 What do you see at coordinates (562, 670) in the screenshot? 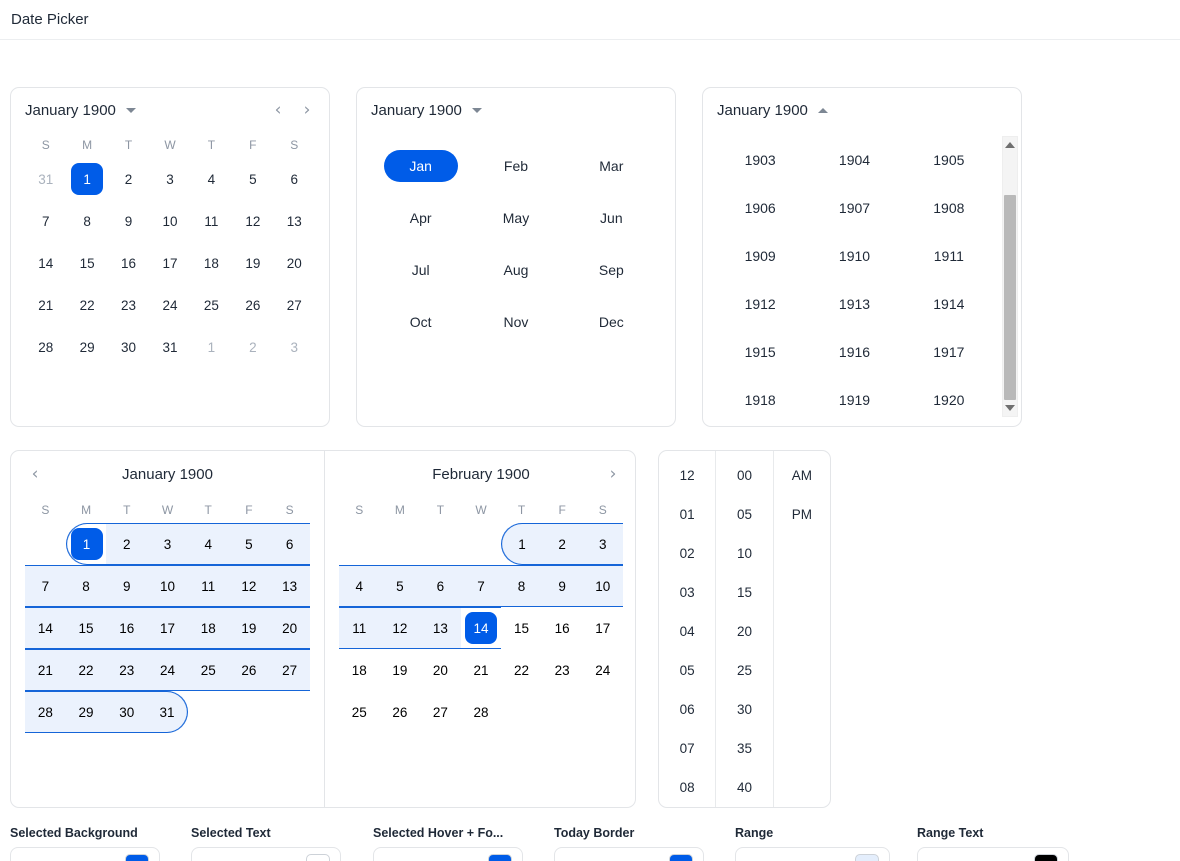
I see `range-day-cell: 23` at bounding box center [562, 670].